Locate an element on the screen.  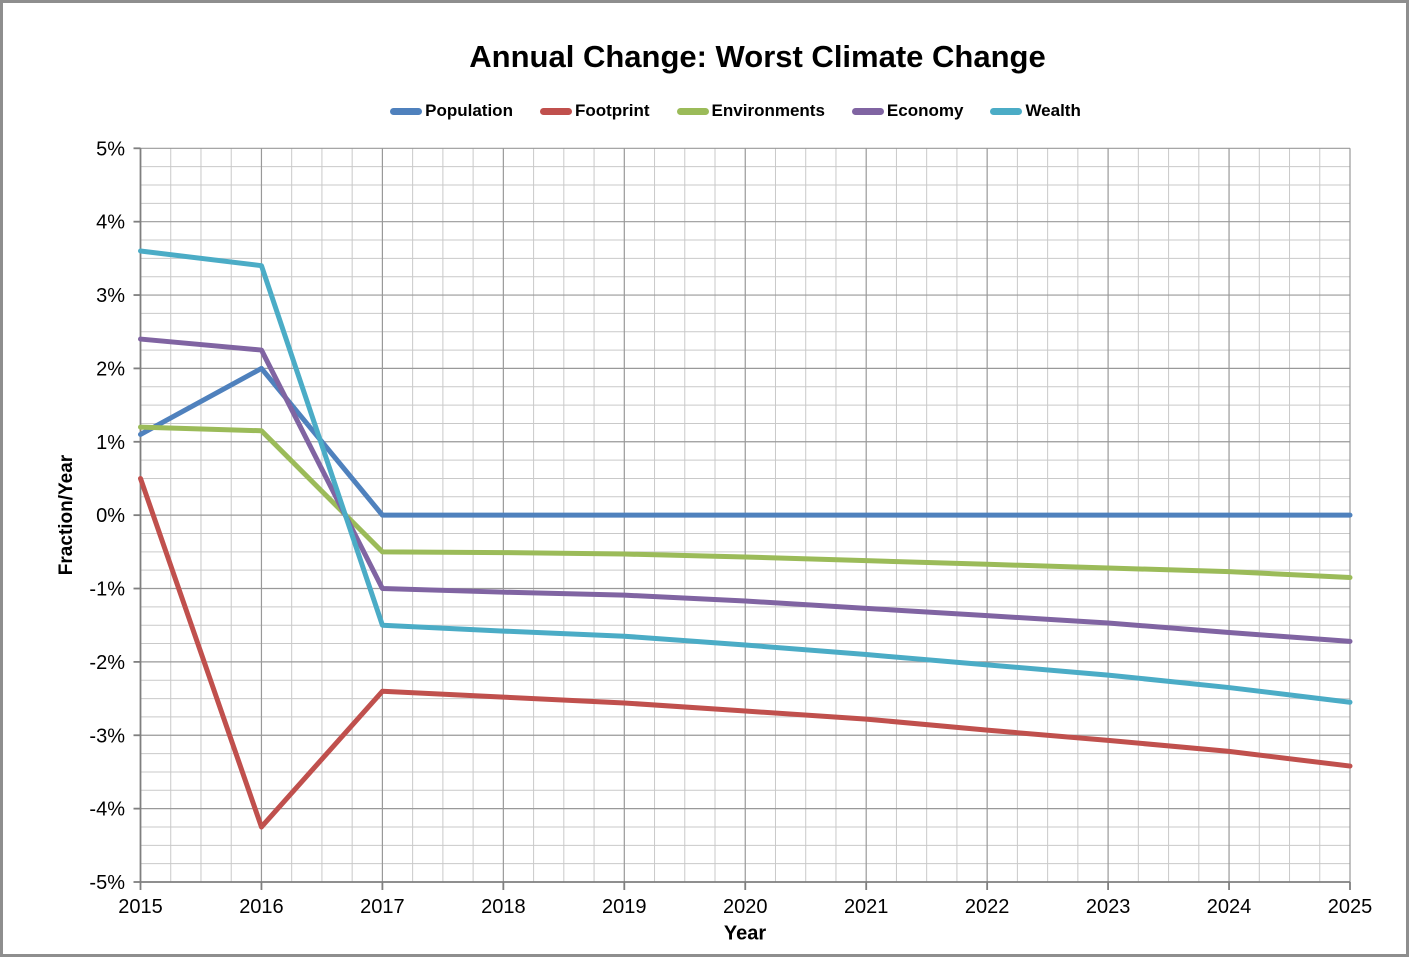
y-axis-tick-label: 5% is located at coordinates (110, 149).